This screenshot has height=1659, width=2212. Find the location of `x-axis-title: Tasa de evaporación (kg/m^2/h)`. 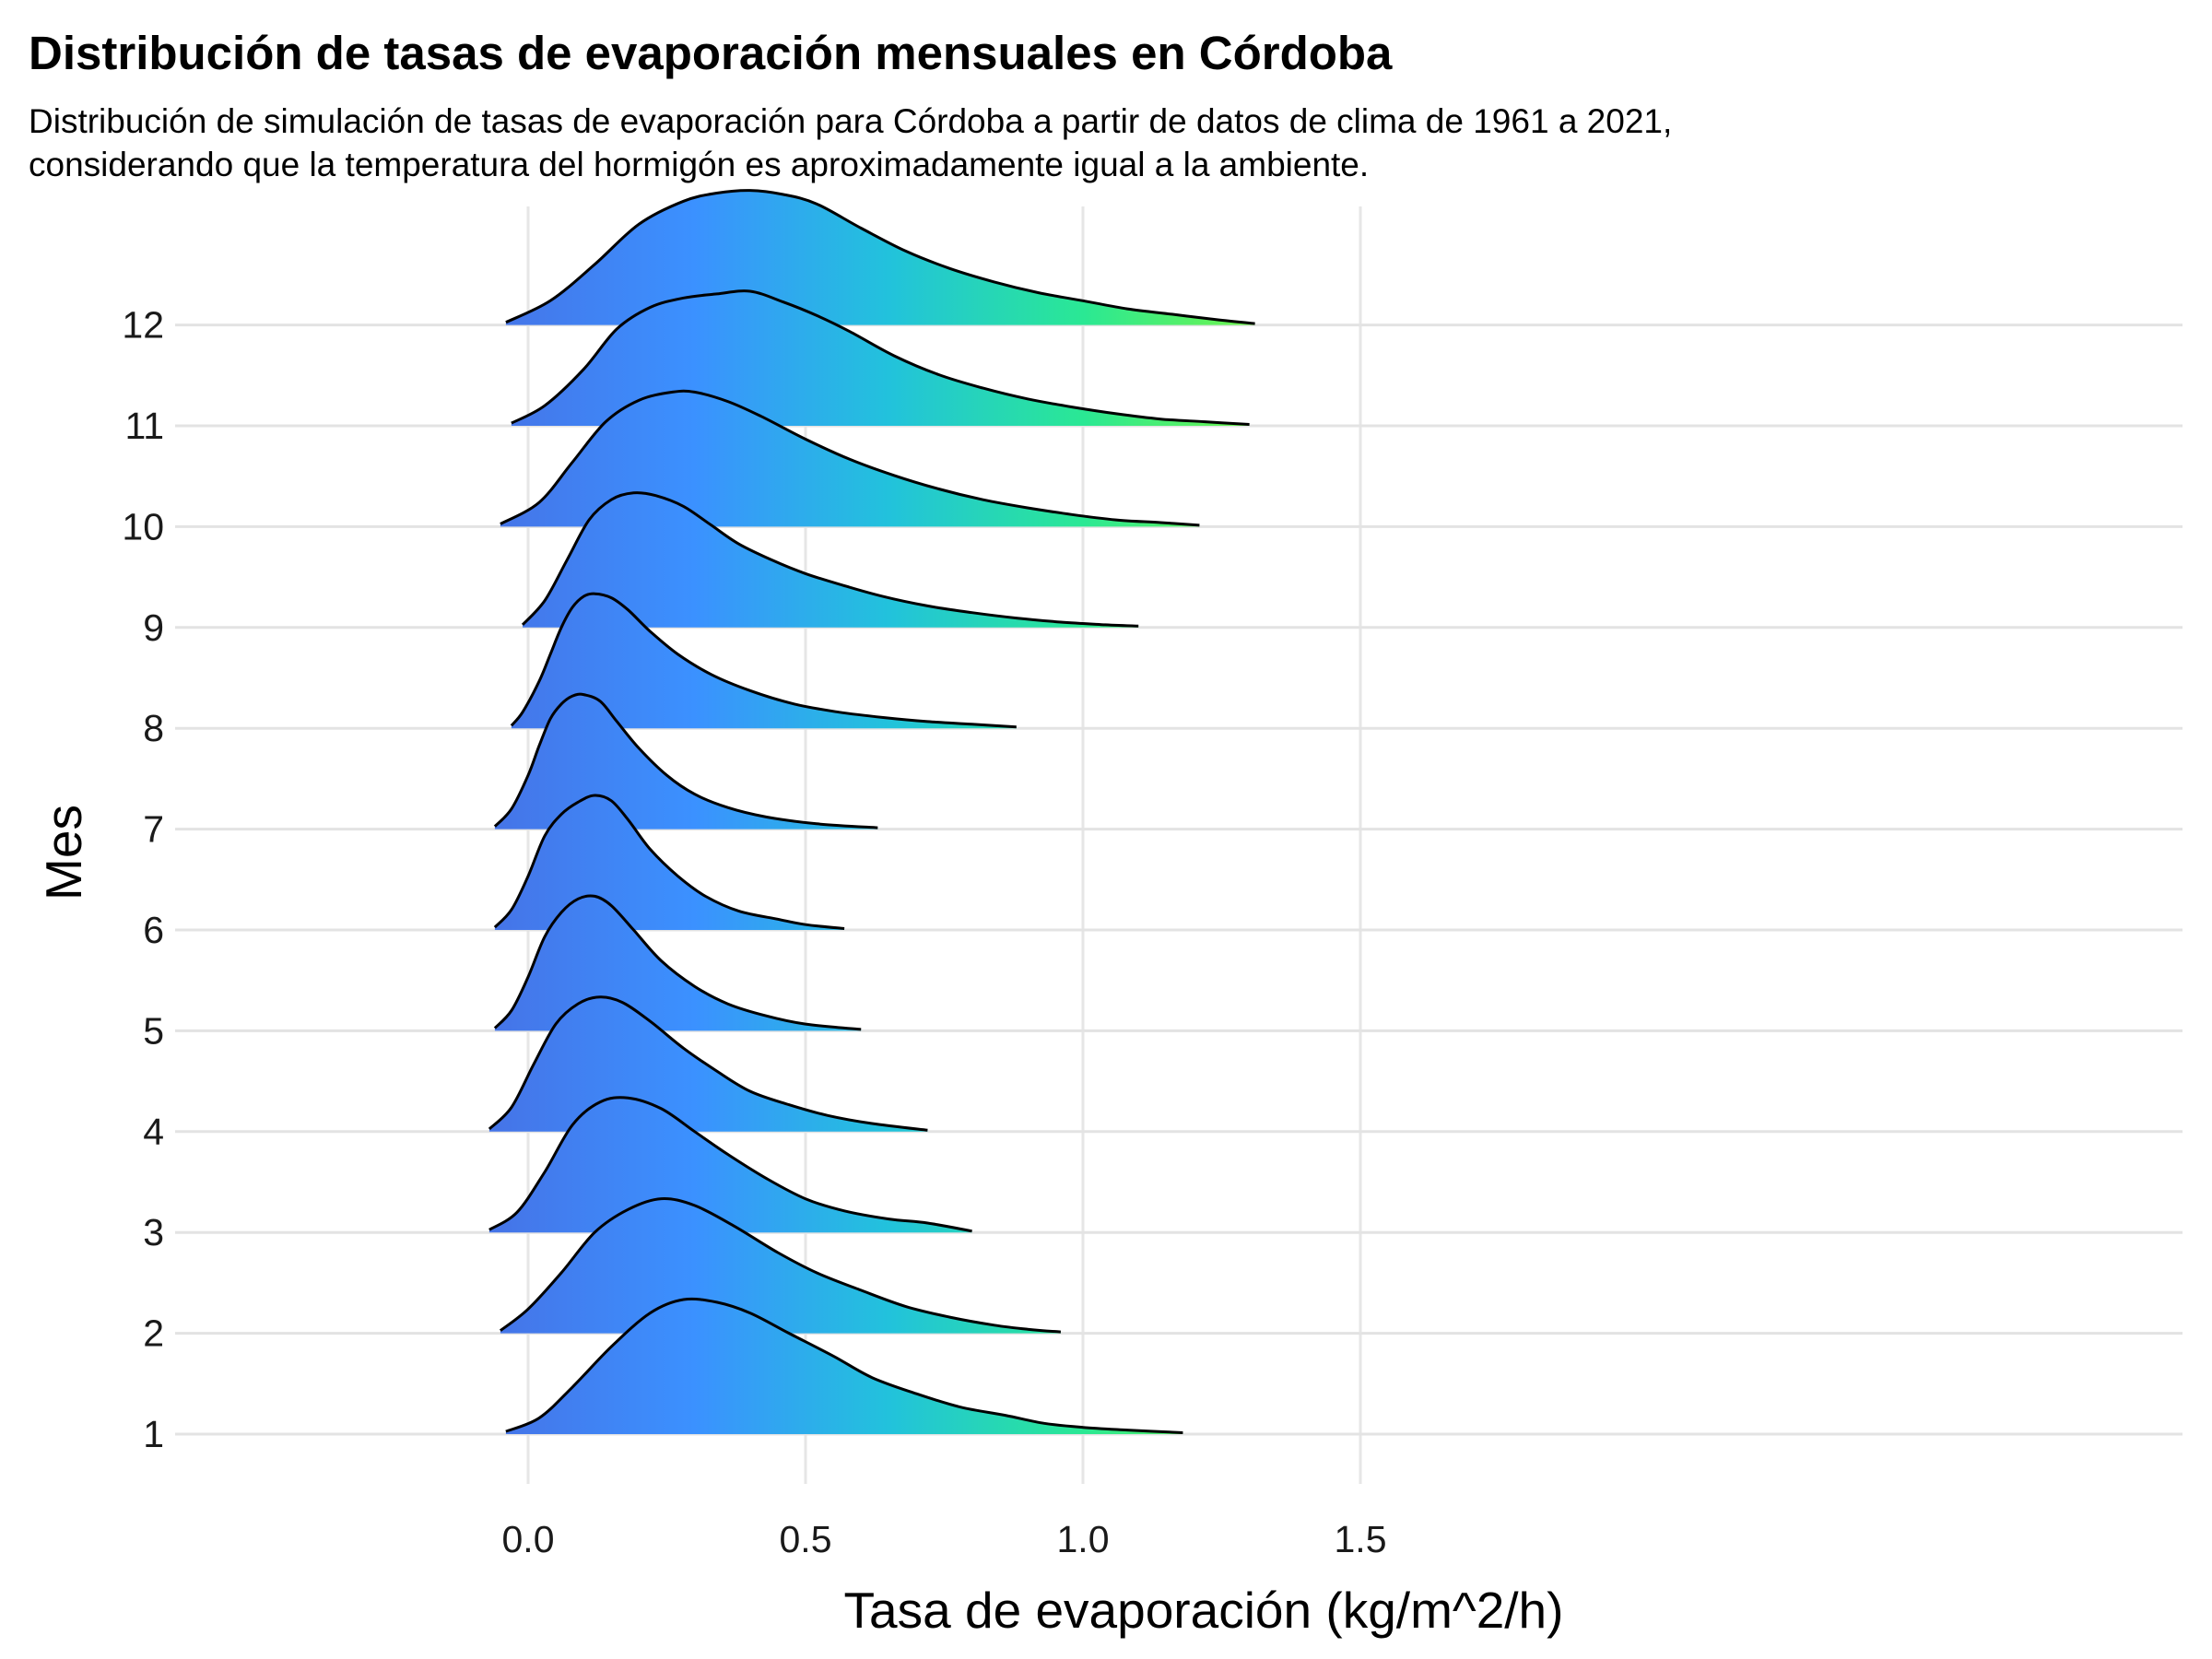

x-axis-title: Tasa de evaporación (kg/m^2/h) is located at coordinates (1204, 1610).